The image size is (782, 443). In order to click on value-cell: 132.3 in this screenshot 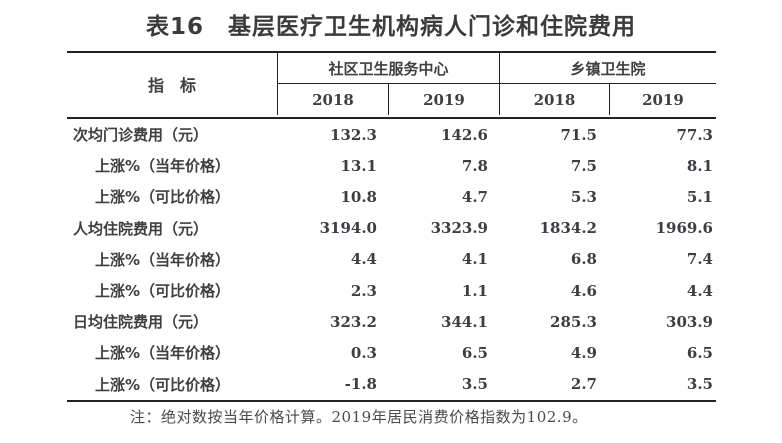, I will do `click(353, 134)`.